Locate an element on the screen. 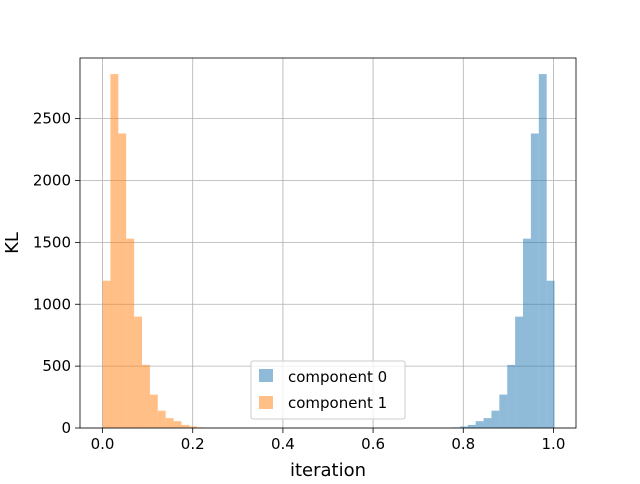 Image resolution: width=640 pixels, height=484 pixels. x-axis-label: iteration is located at coordinates (328, 470).